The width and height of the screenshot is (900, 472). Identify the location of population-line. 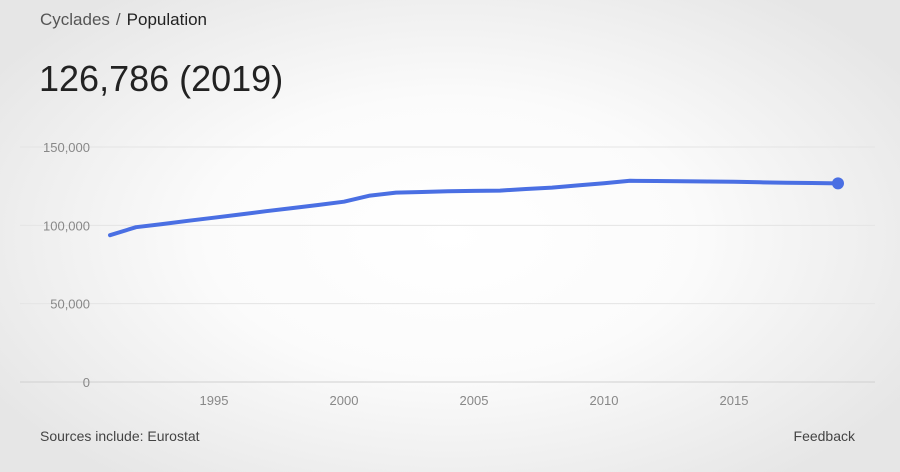
(474, 208).